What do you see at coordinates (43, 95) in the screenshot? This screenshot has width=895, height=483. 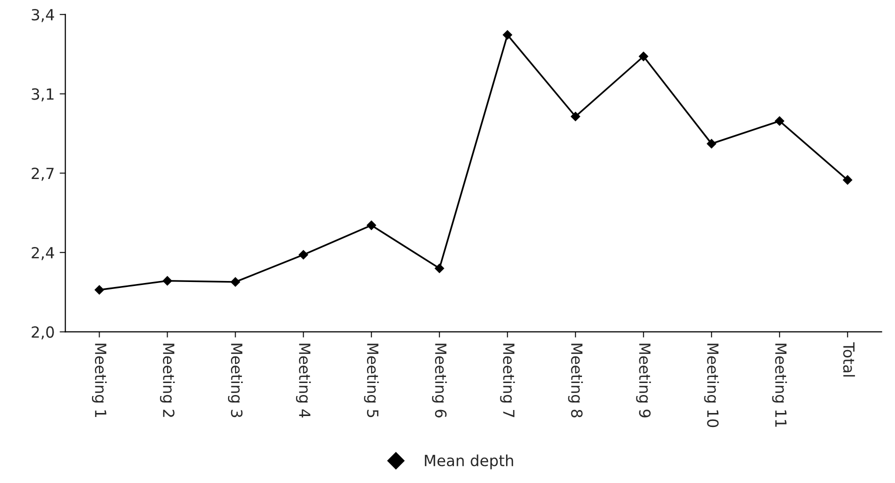 I see `y-tick-label: 3,1` at bounding box center [43, 95].